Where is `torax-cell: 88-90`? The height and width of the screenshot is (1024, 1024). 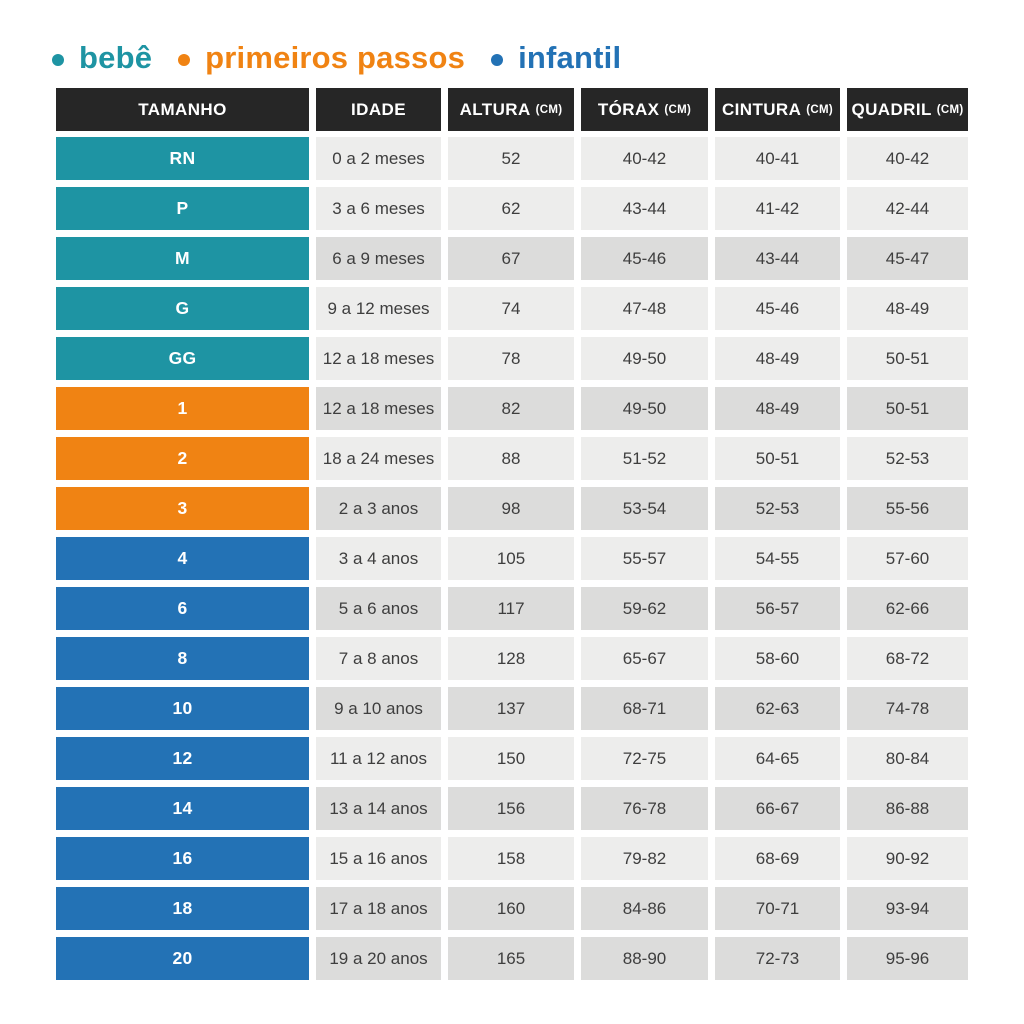
torax-cell: 88-90 is located at coordinates (644, 958).